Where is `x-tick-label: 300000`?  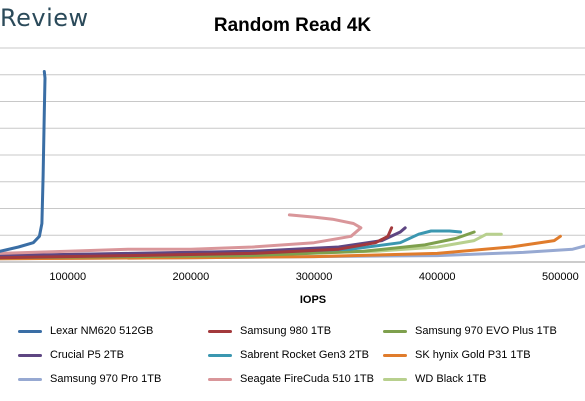
x-tick-label: 300000 is located at coordinates (314, 277).